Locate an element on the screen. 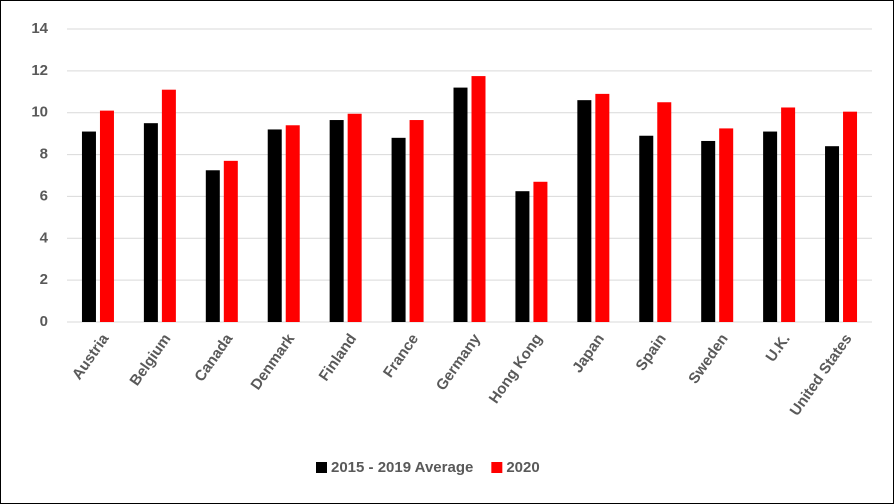 The height and width of the screenshot is (504, 894). y-tick-label: 10 is located at coordinates (39, 112).